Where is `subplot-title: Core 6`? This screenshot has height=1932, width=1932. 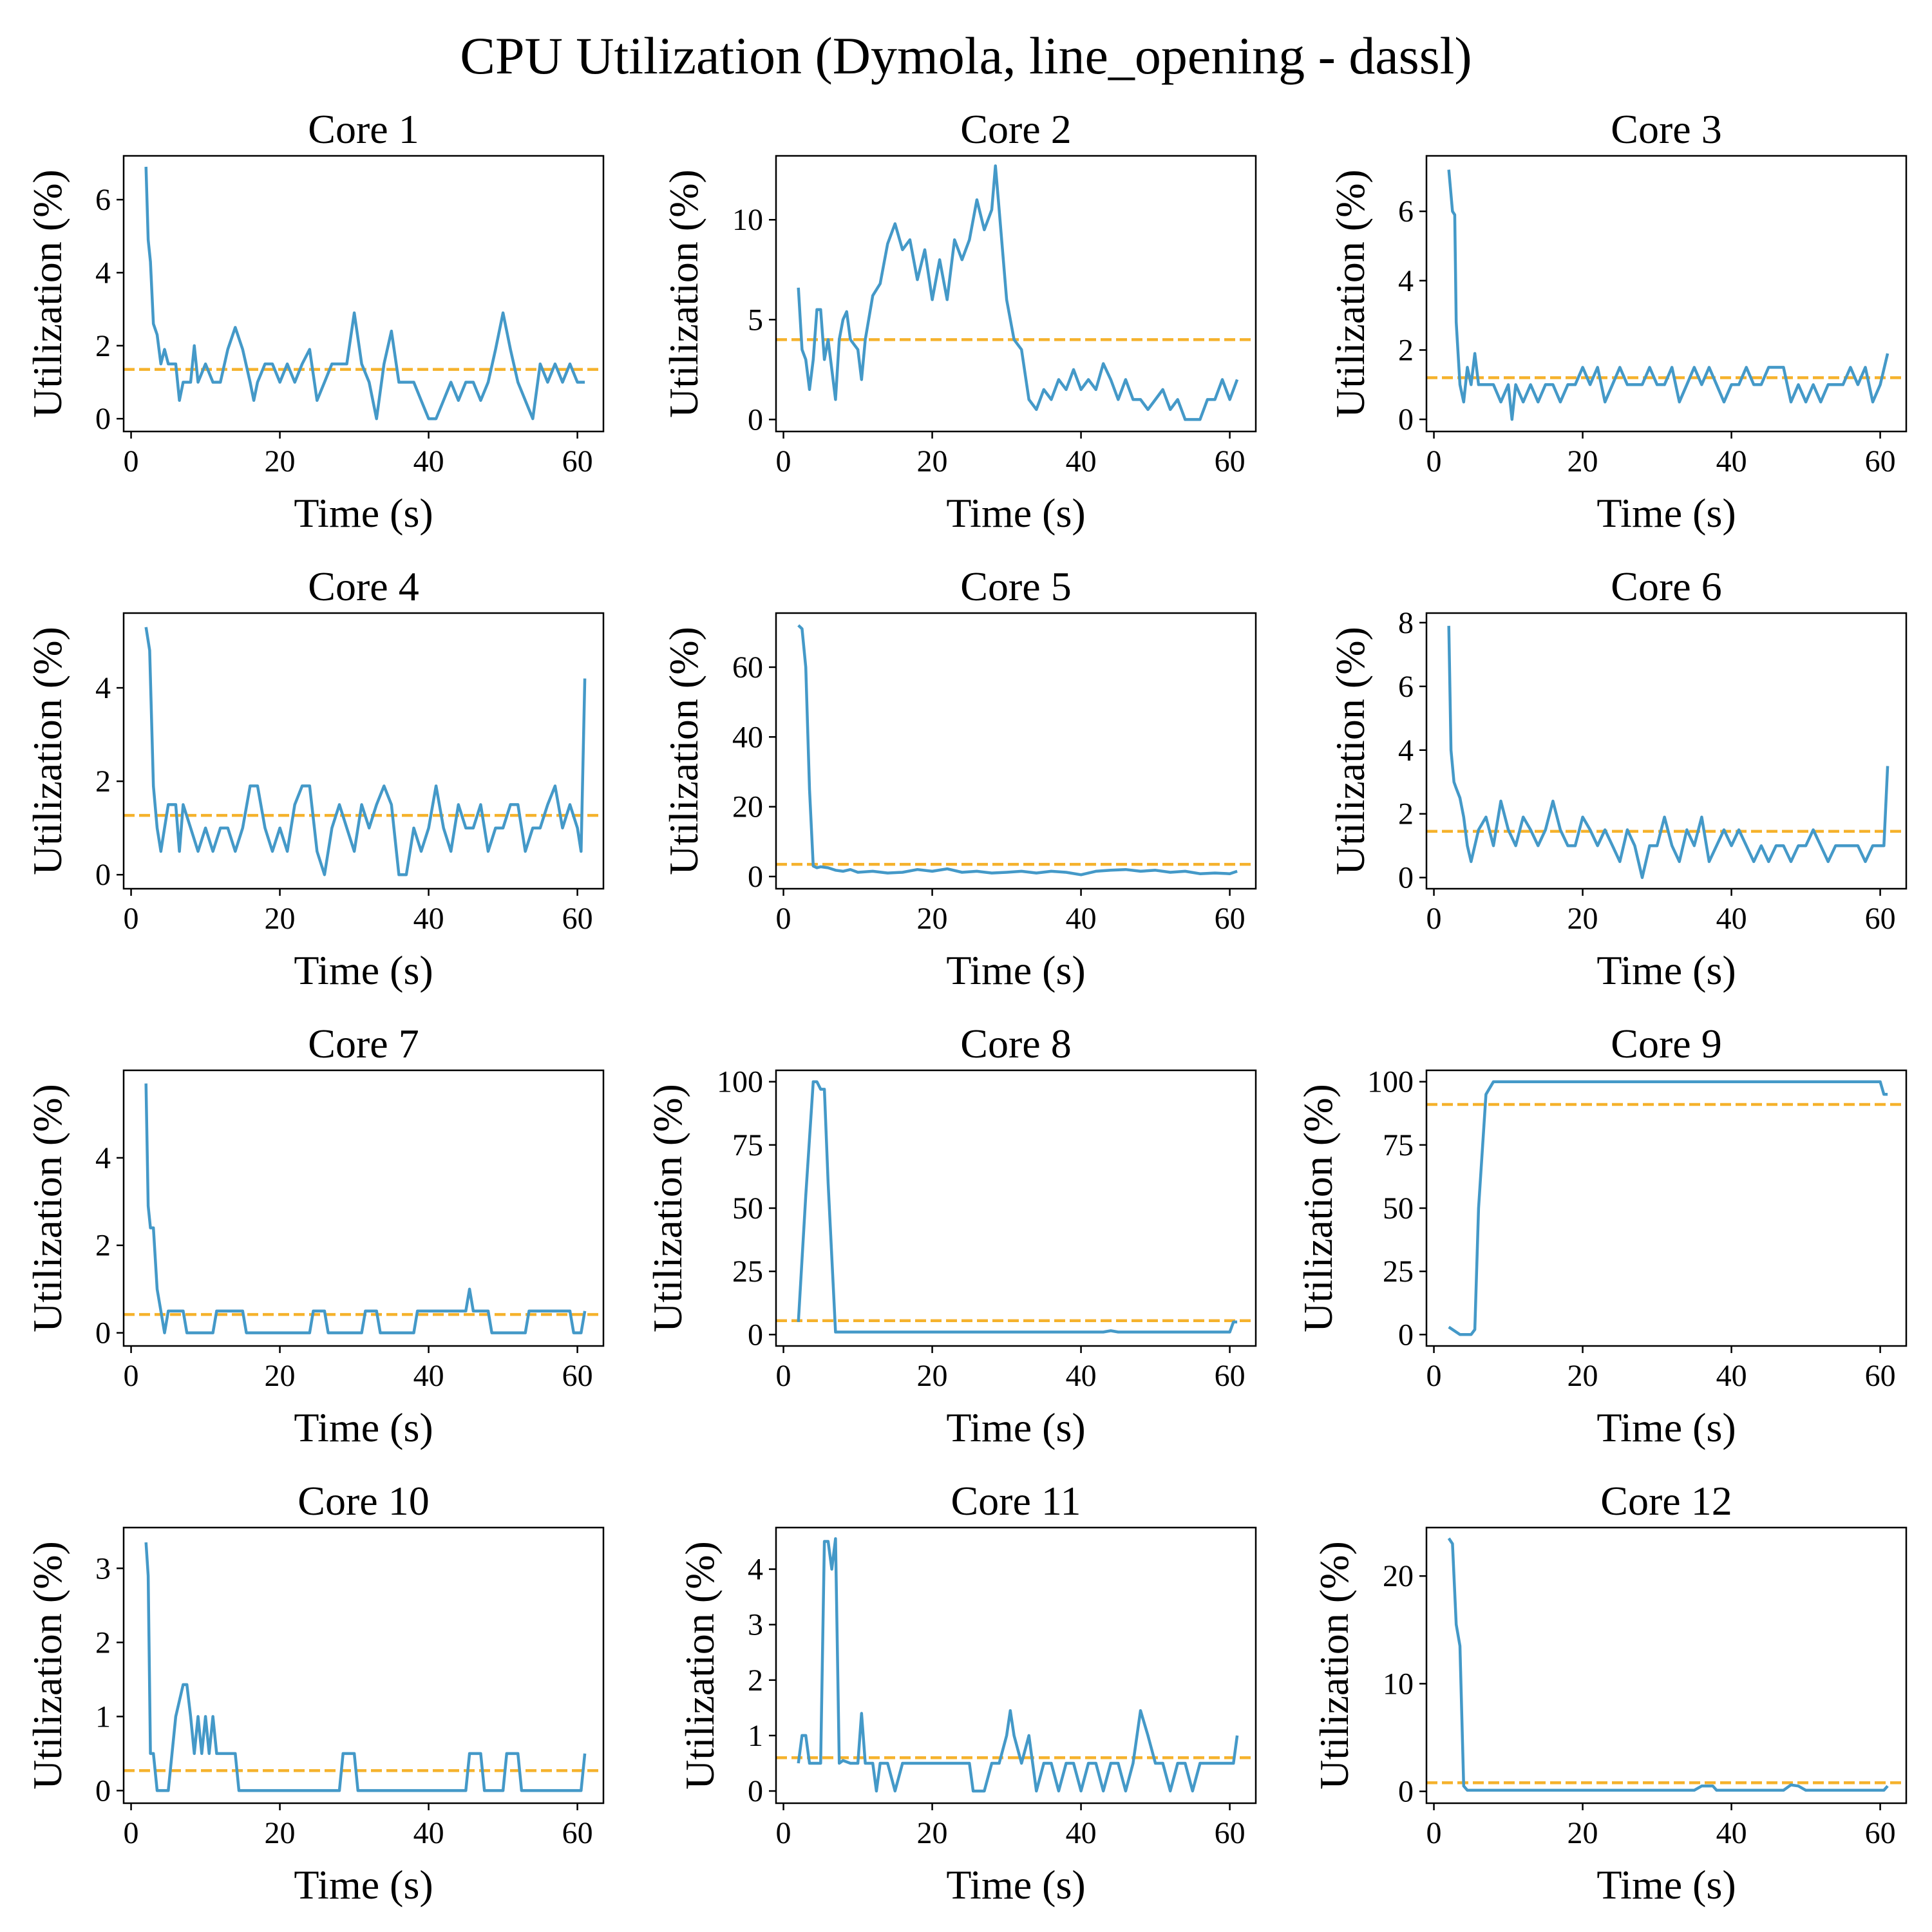 subplot-title: Core 6 is located at coordinates (1666, 587).